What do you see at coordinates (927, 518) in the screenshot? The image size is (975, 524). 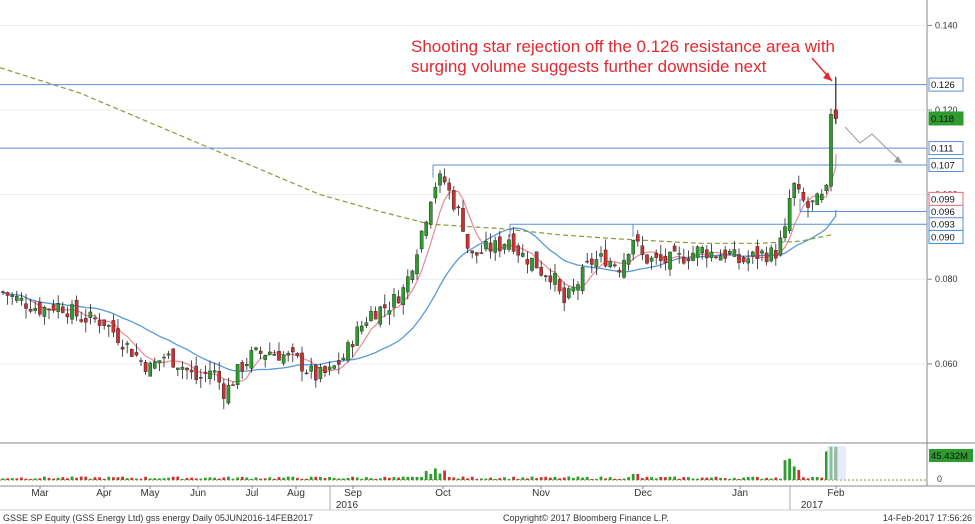 I see `footer-right: 14-Feb-2017 17:56:26` at bounding box center [927, 518].